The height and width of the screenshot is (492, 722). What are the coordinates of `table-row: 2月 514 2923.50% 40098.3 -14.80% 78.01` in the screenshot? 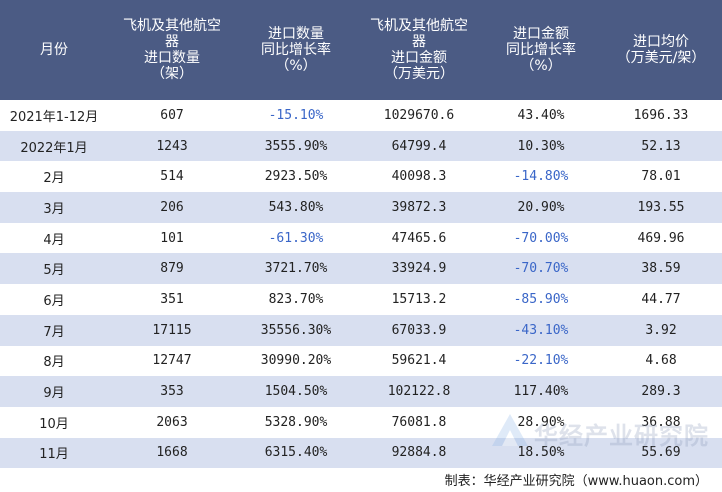 It's located at (361, 177).